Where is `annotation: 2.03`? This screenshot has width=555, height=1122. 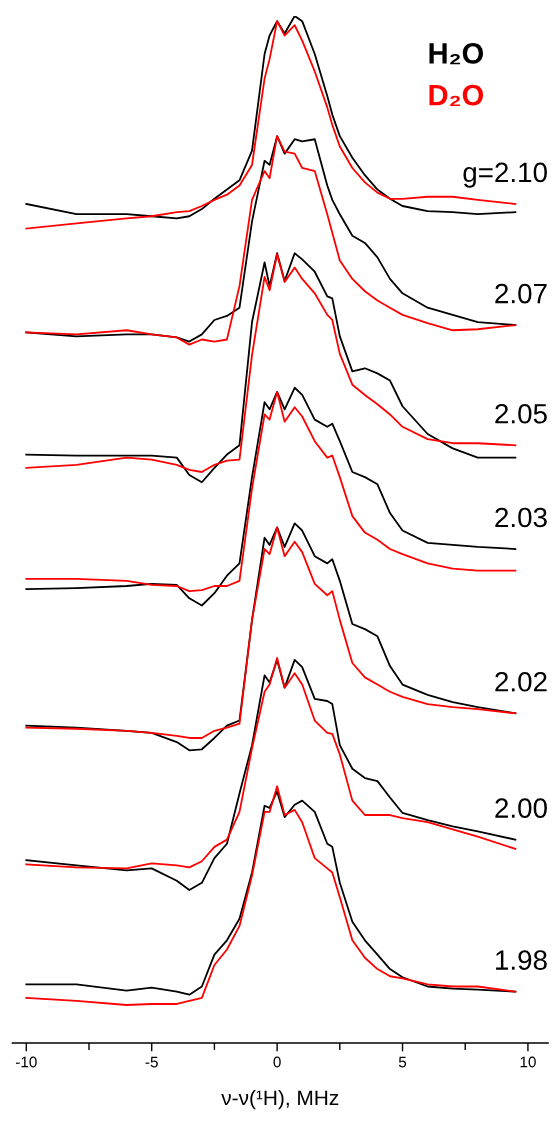 annotation: 2.03 is located at coordinates (521, 517).